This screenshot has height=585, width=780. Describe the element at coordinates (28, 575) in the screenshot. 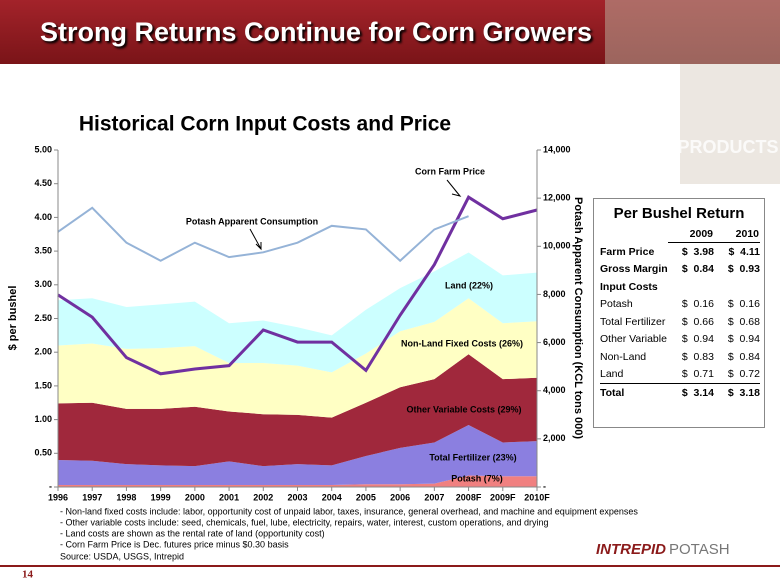

I see `page-number: 14` at that location.